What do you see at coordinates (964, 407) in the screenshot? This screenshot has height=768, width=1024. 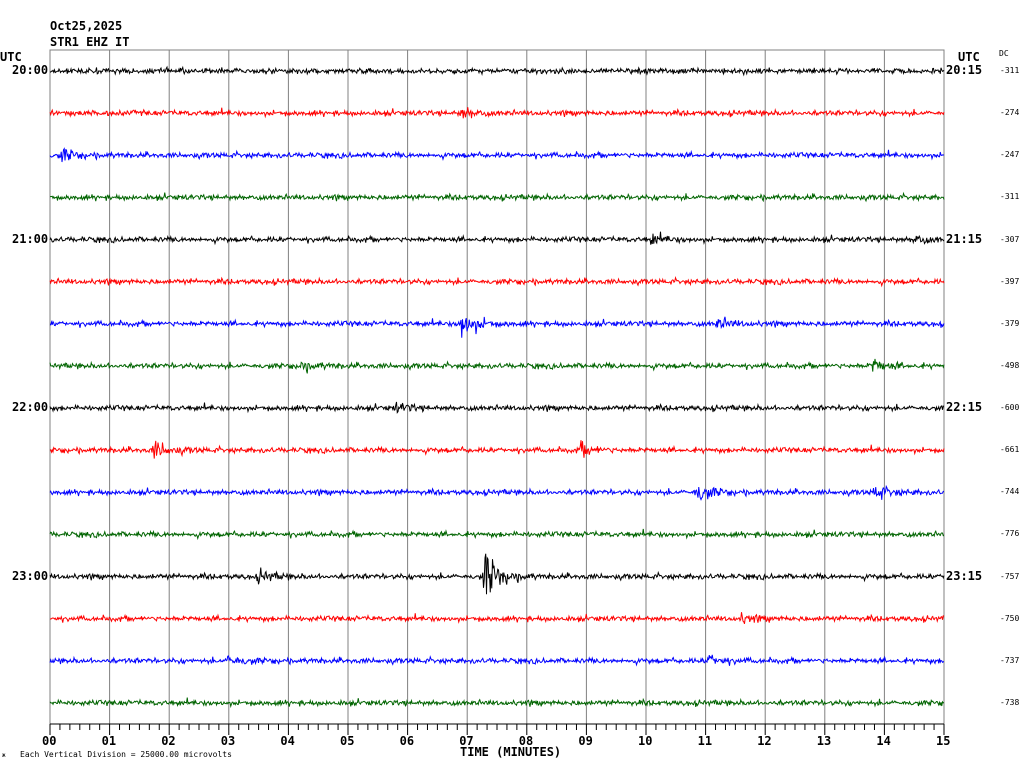 I see `hour-label-right: 22:15` at bounding box center [964, 407].